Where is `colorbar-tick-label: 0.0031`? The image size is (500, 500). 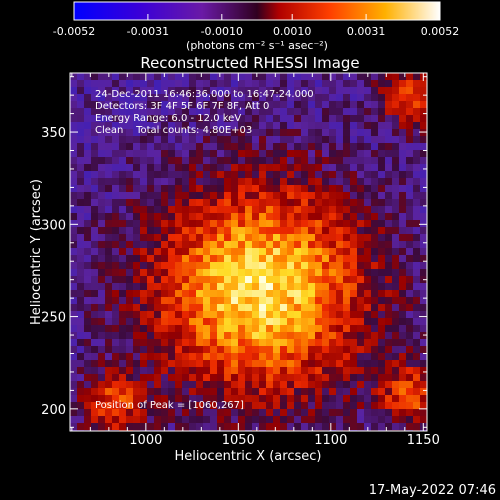
colorbar-tick-label: 0.0031 is located at coordinates (366, 31).